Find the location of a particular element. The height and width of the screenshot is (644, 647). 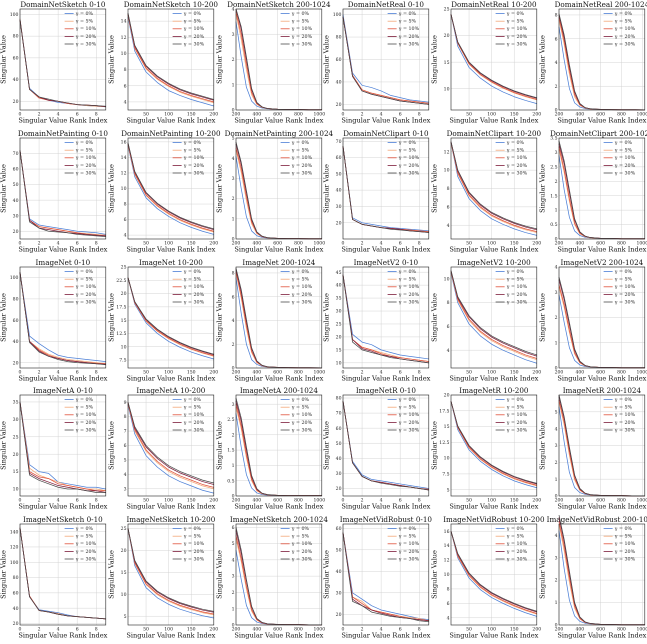

subplot-title: DomainNetClipart 10-200 is located at coordinates (494, 133).